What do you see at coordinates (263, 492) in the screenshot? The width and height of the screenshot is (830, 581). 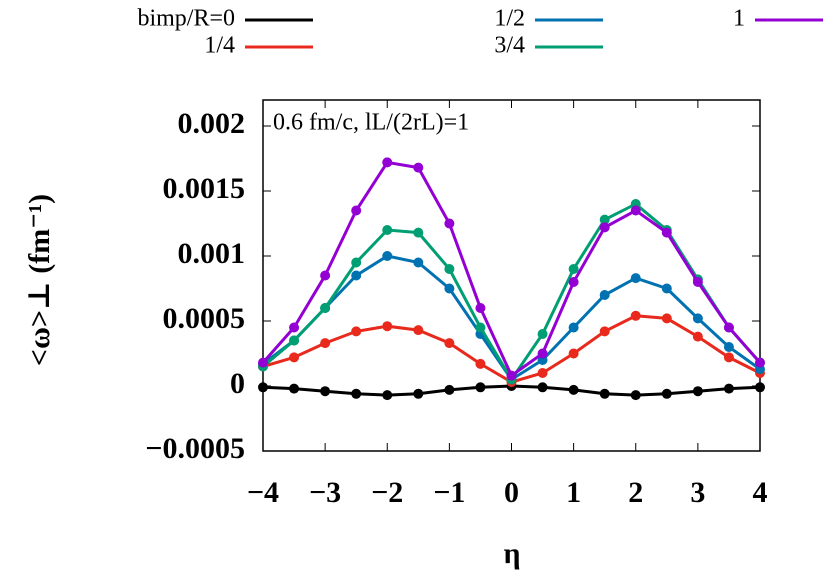 I see `x-tick-label: −4` at bounding box center [263, 492].